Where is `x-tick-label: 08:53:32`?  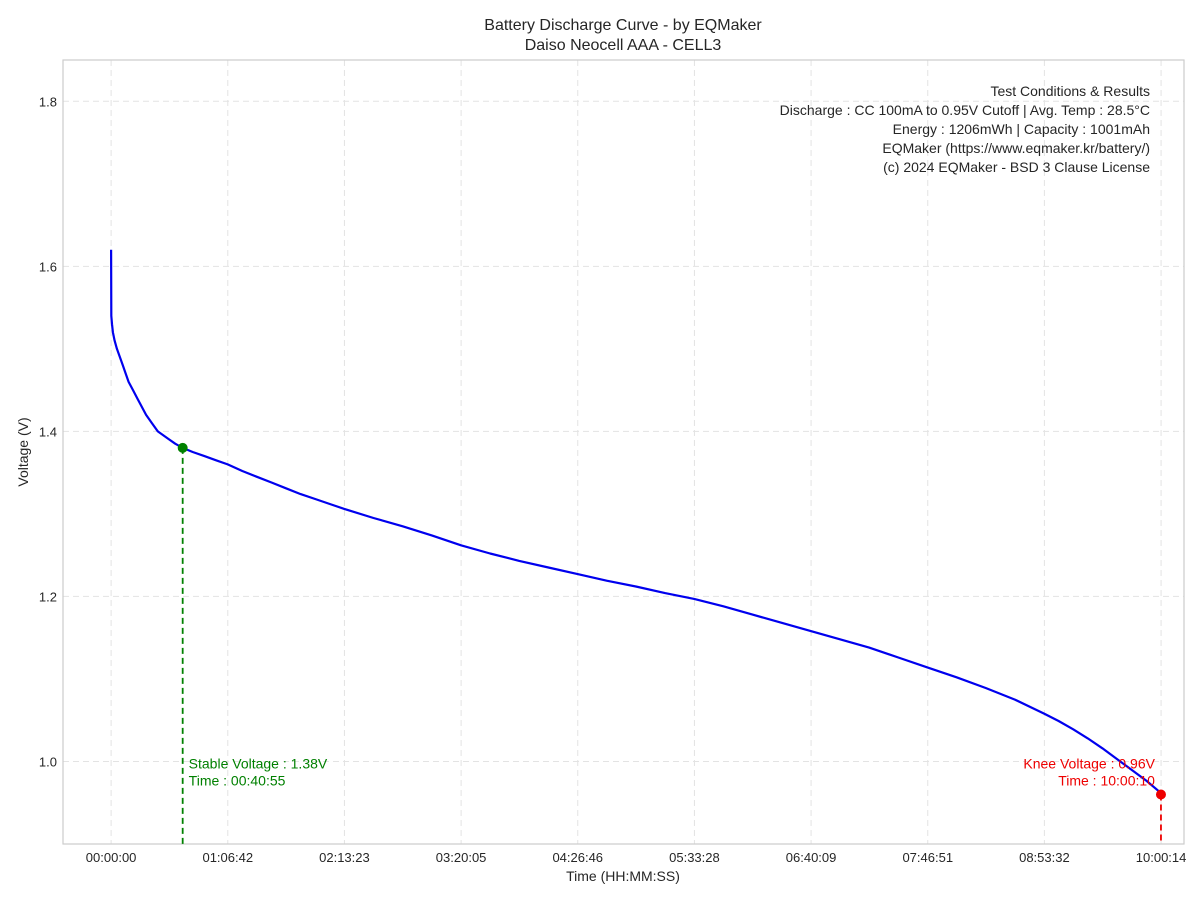 x-tick-label: 08:53:32 is located at coordinates (1044, 857).